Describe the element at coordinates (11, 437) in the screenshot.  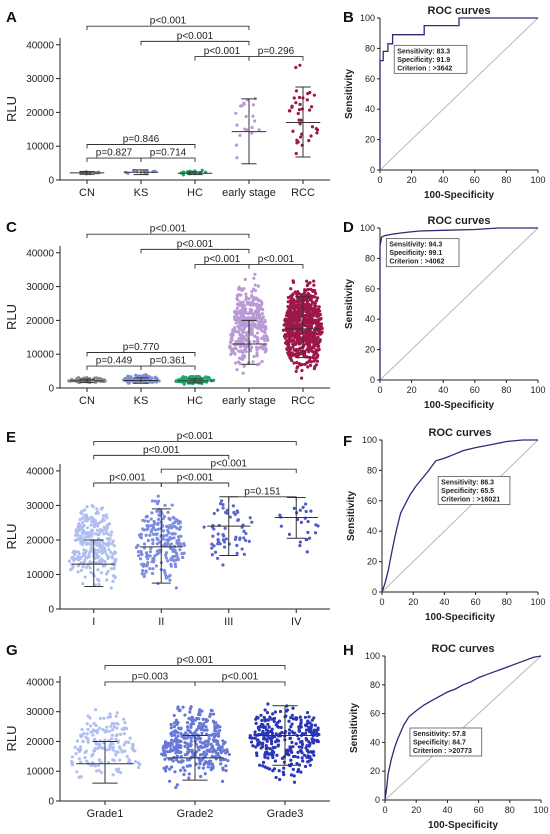
I see `panel-label-e: E` at that location.